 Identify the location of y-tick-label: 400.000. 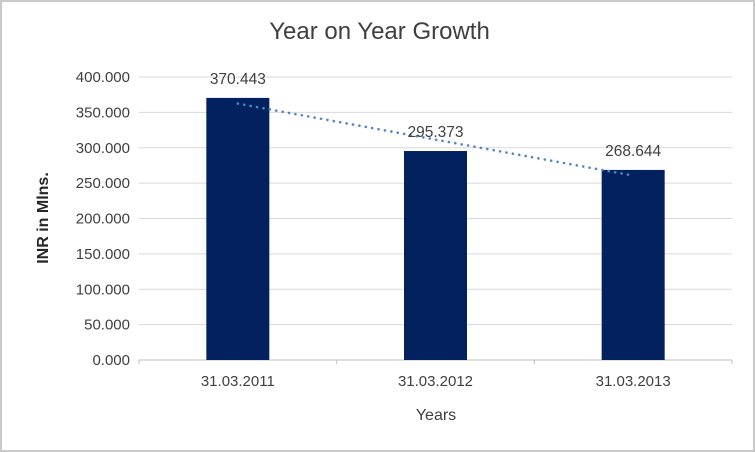
(103, 77).